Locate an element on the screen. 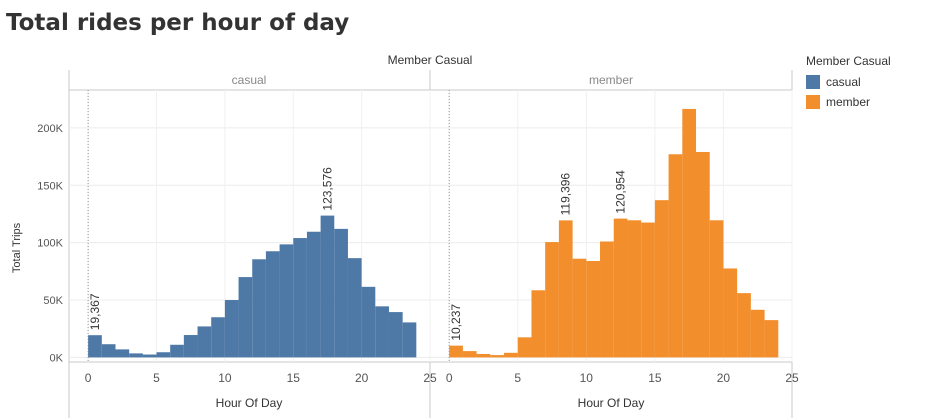 The image size is (944, 418). panel-header-casual: casual is located at coordinates (249, 80).